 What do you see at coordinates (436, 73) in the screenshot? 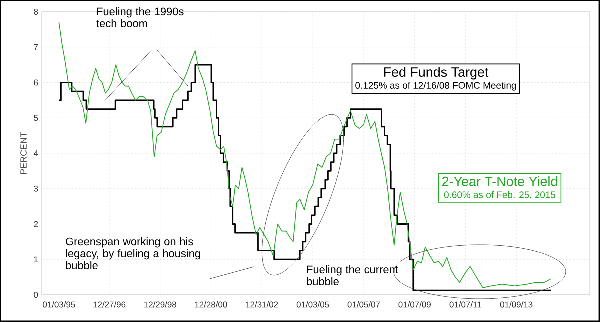
I see `text: Fed Funds Target` at bounding box center [436, 73].